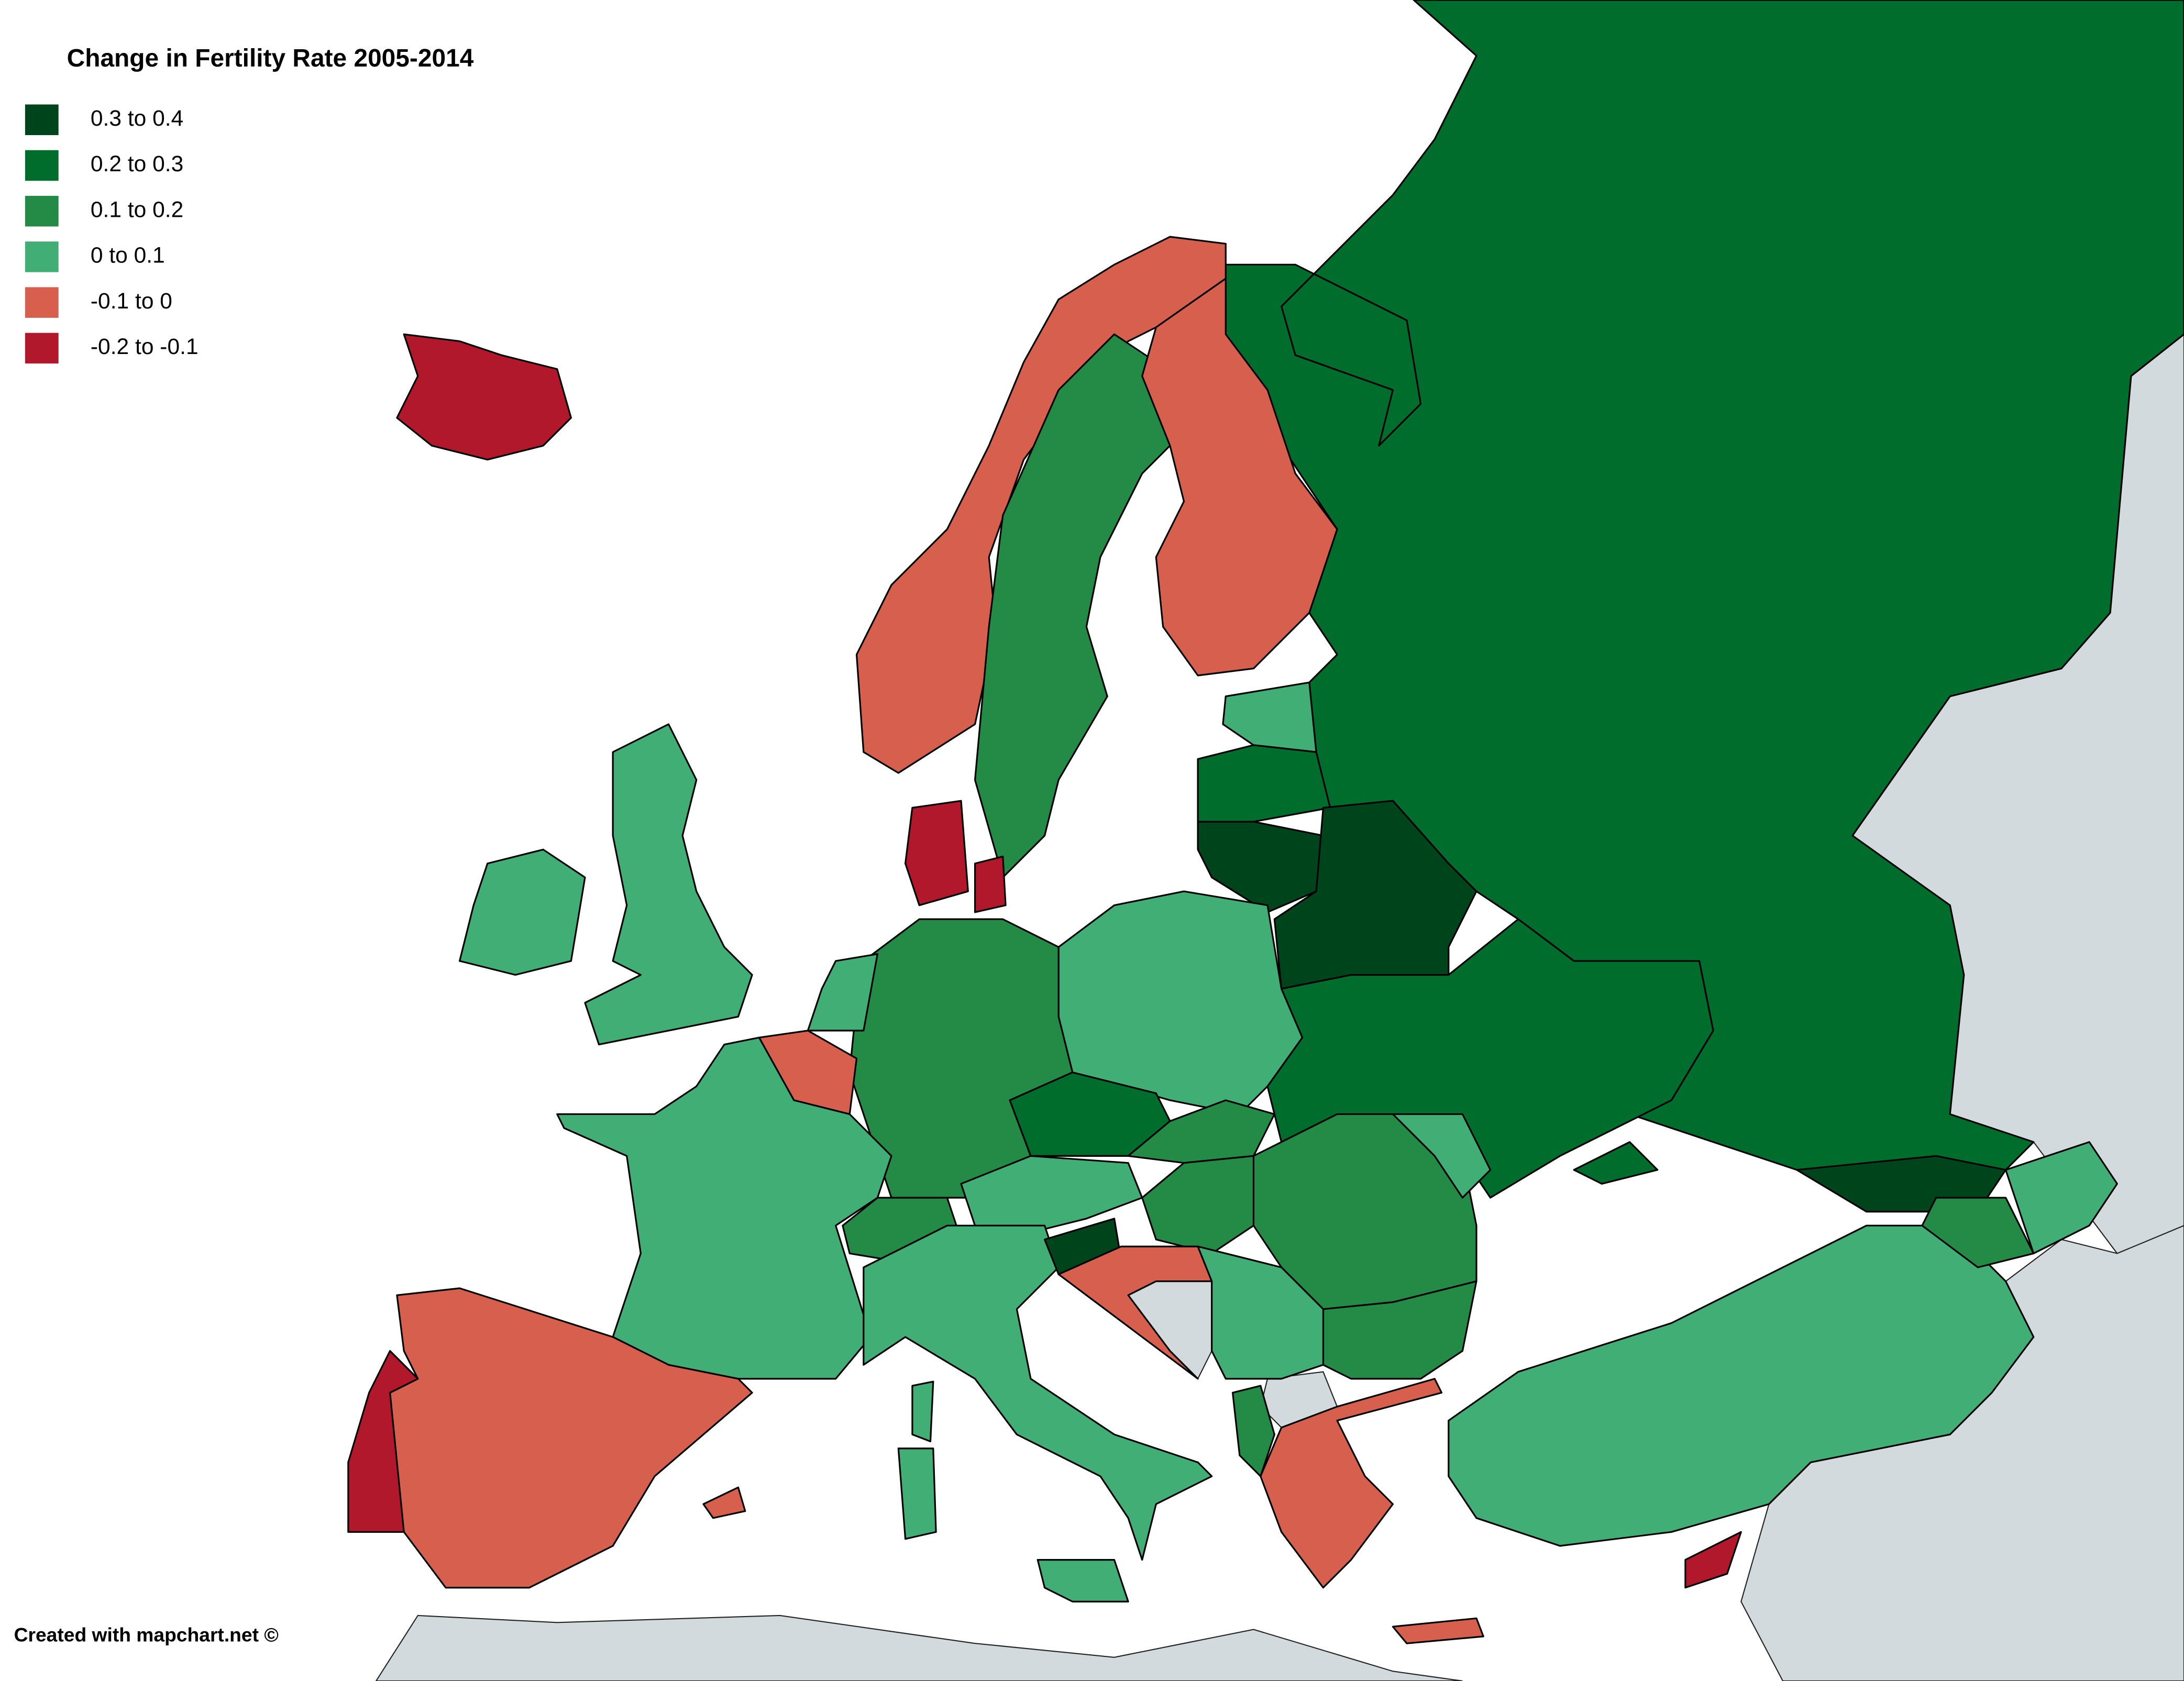  I want to click on legend-label: -0.1 to 0, so click(132, 301).